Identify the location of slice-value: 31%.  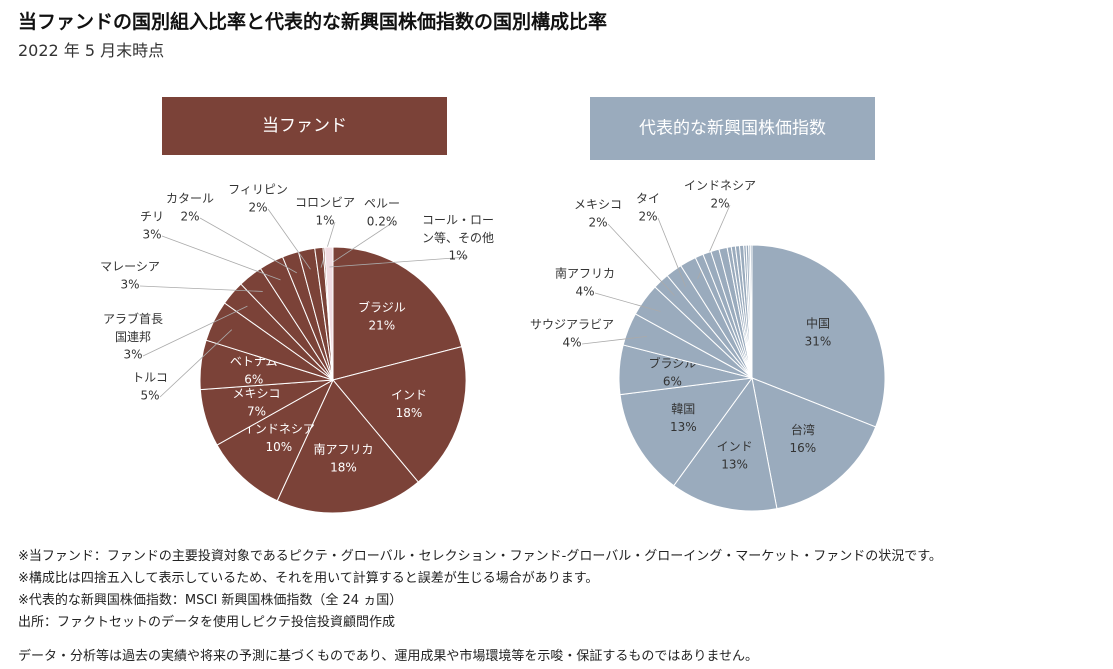
(818, 342).